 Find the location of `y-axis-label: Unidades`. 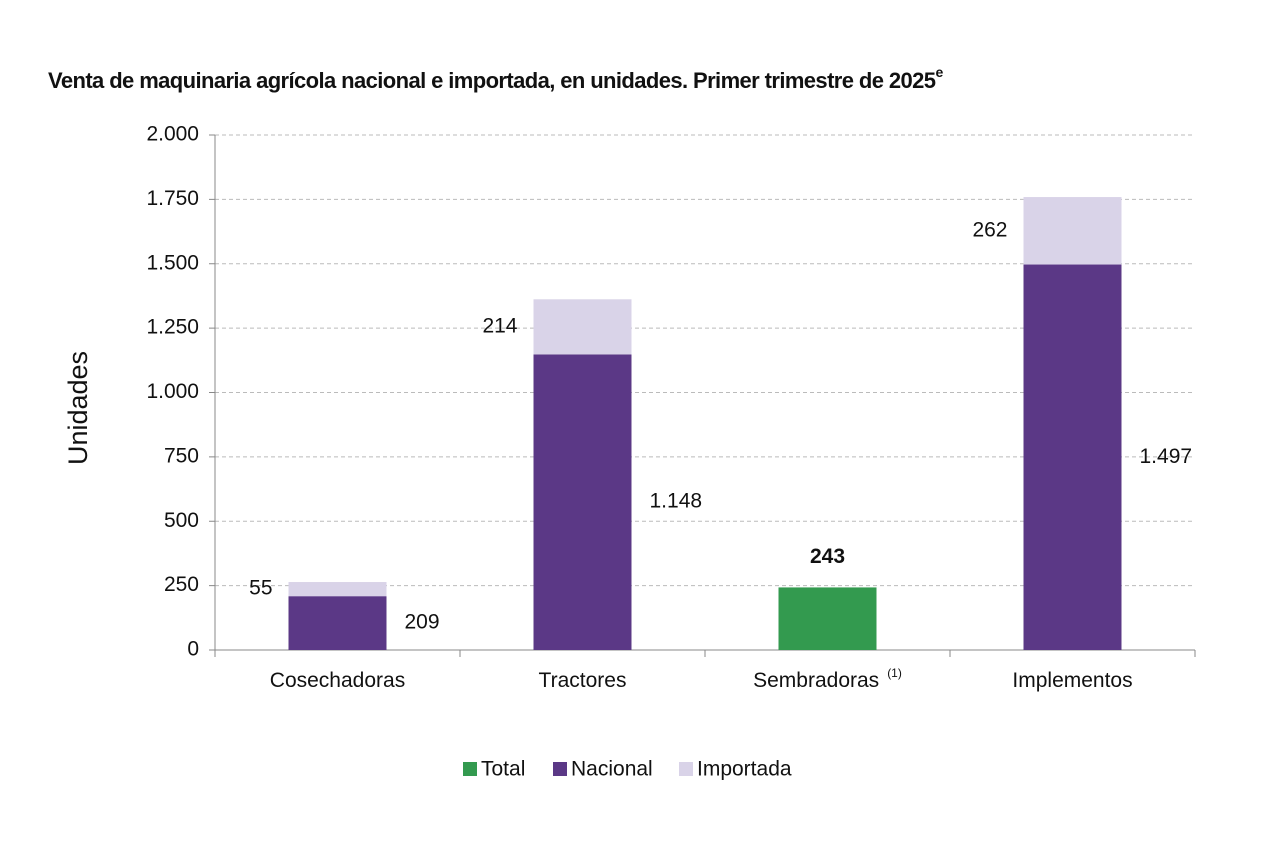

y-axis-label: Unidades is located at coordinates (78, 408).